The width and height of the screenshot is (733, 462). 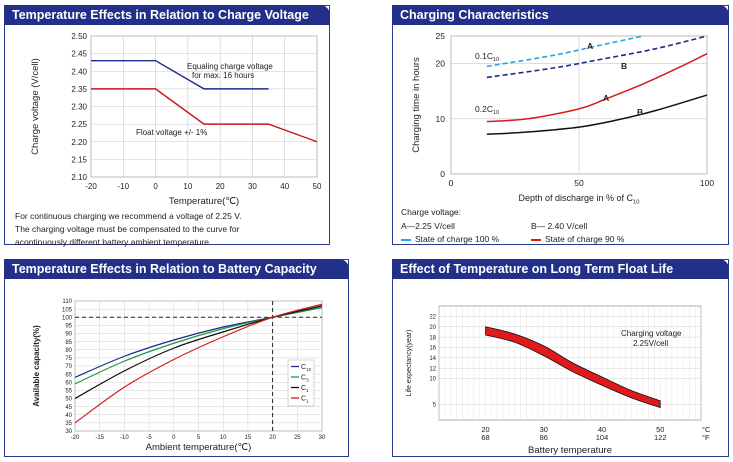 I want to click on x-tick-label: 30, so click(x=322, y=438).